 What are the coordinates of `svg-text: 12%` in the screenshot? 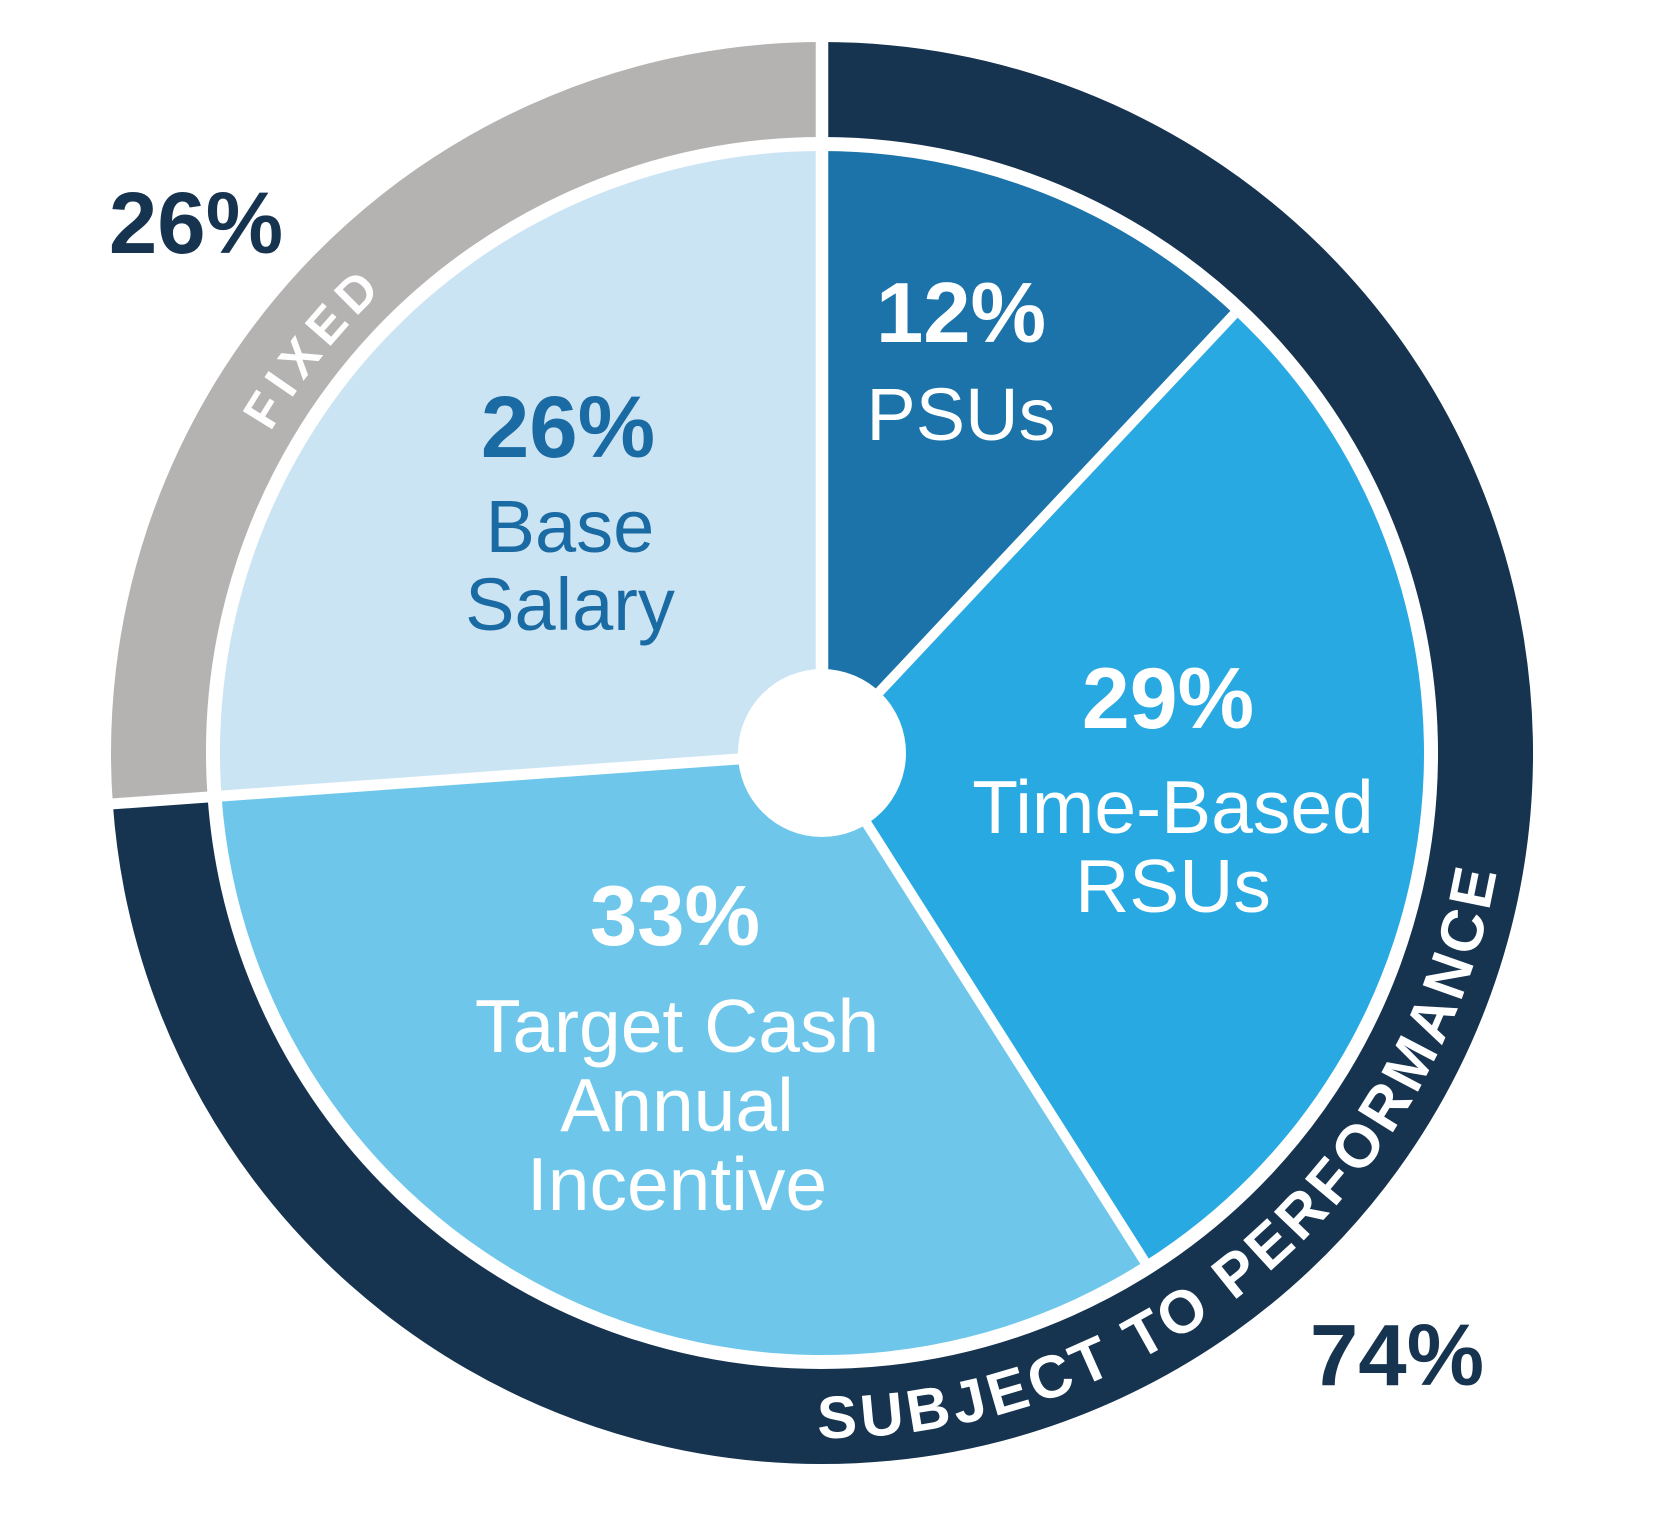 It's located at (961, 313).